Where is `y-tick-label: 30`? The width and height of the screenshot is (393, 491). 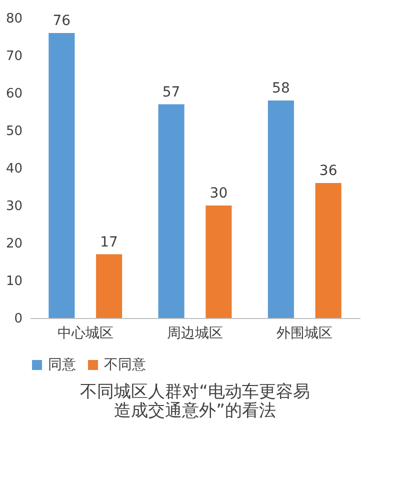 y-tick-label: 30 is located at coordinates (14, 206).